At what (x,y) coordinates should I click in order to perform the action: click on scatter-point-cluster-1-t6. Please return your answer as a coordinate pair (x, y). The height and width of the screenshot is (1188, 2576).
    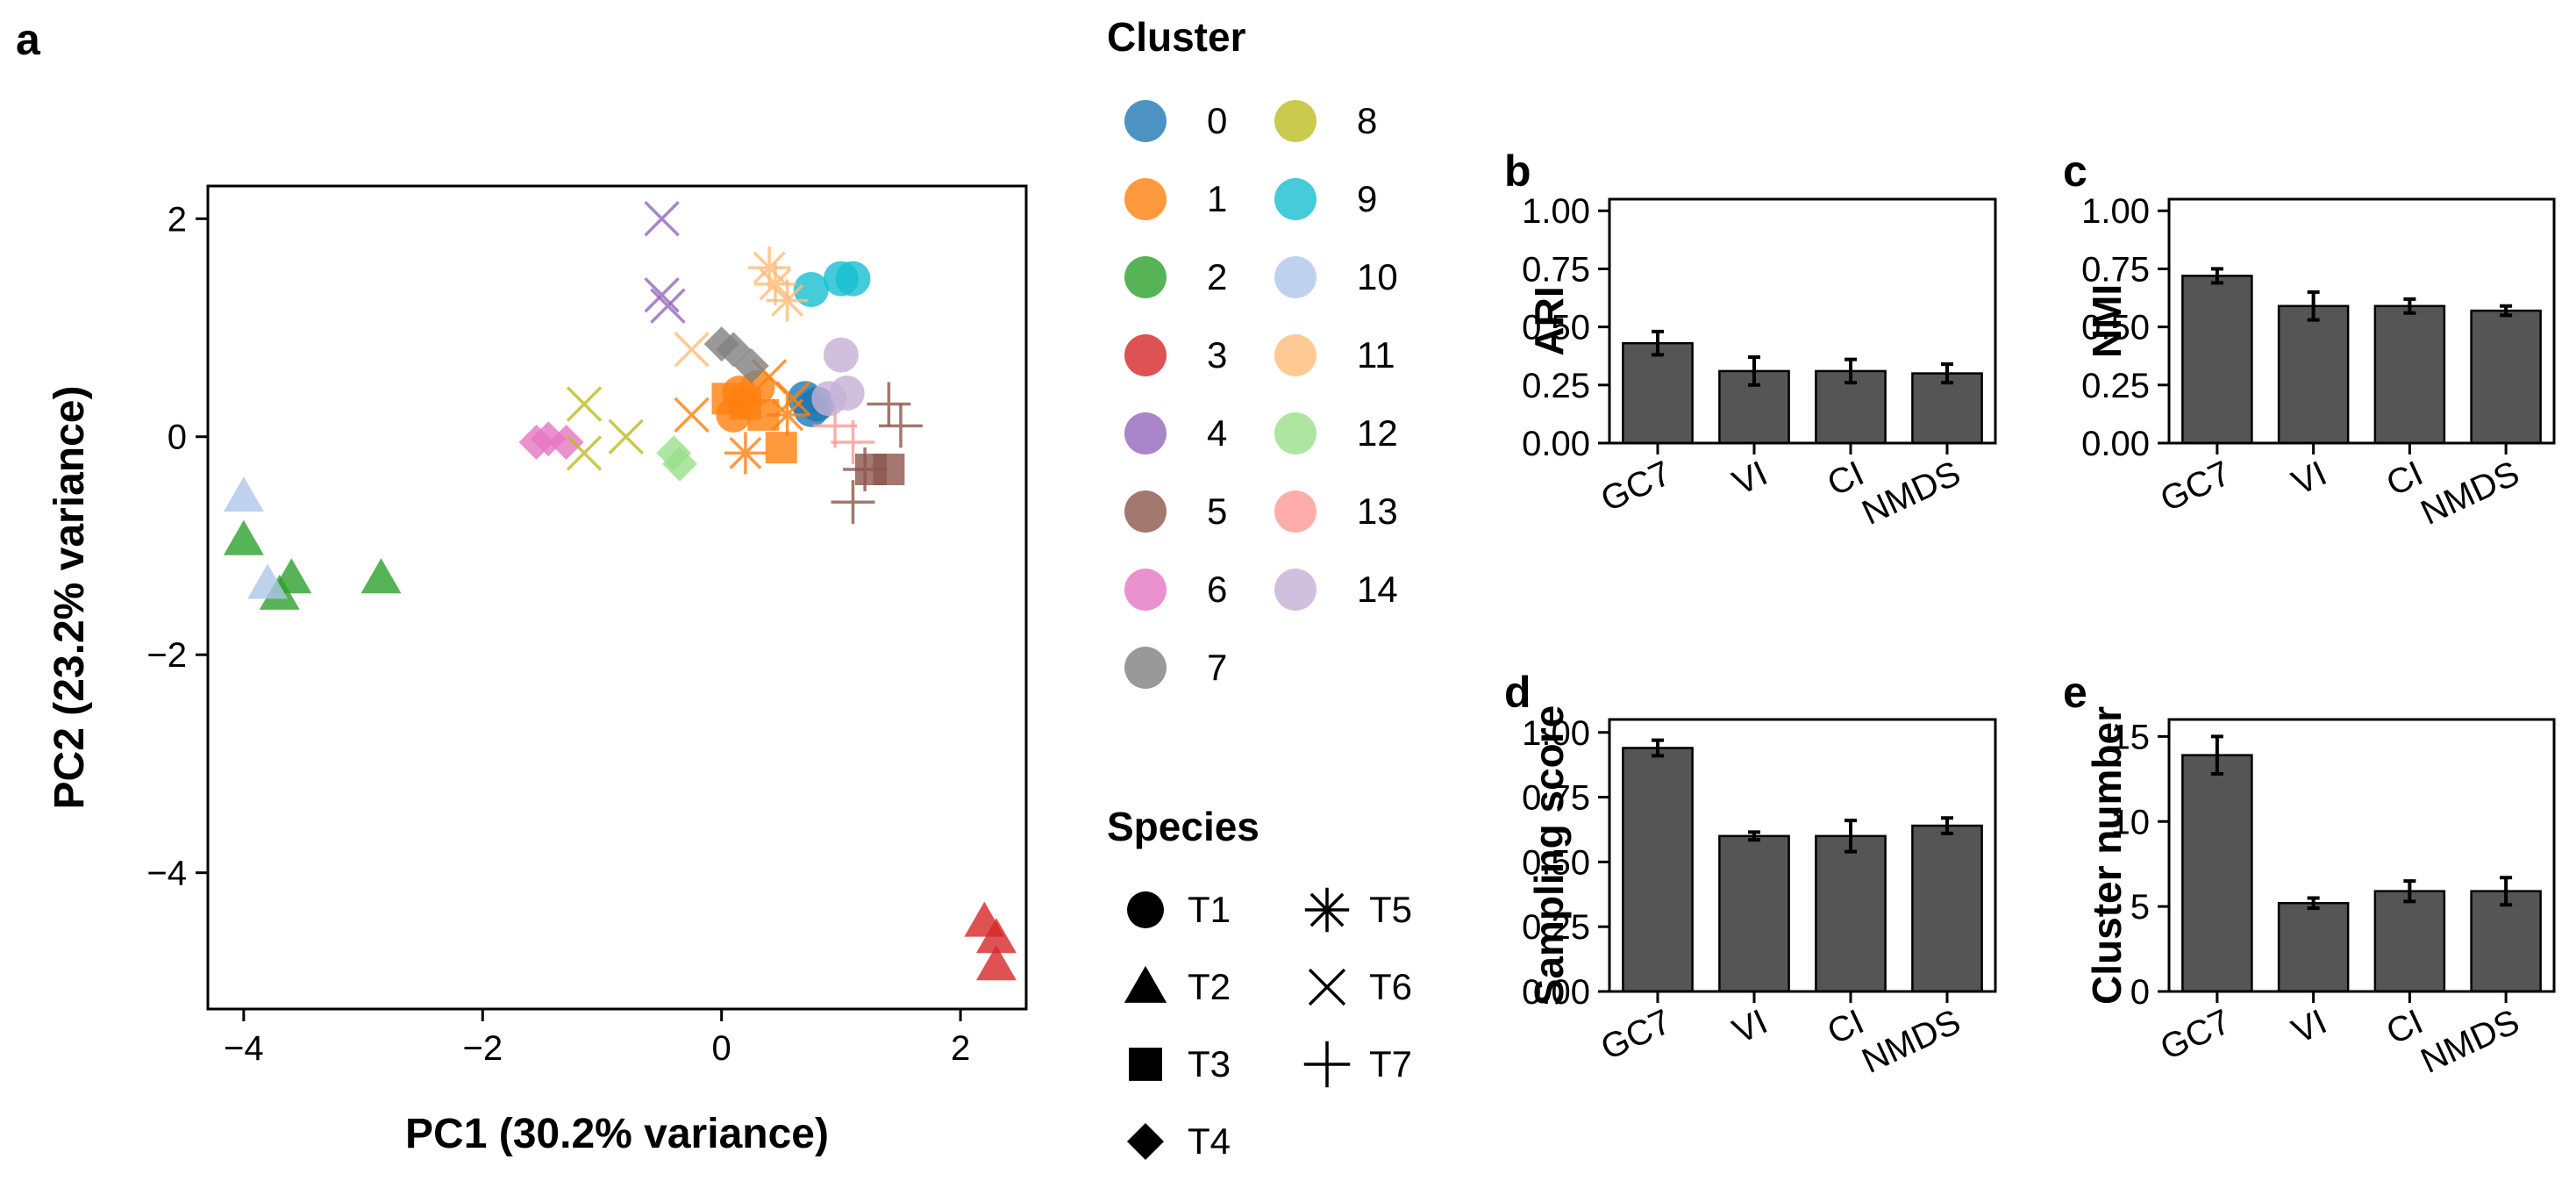
    Looking at the image, I should click on (692, 415).